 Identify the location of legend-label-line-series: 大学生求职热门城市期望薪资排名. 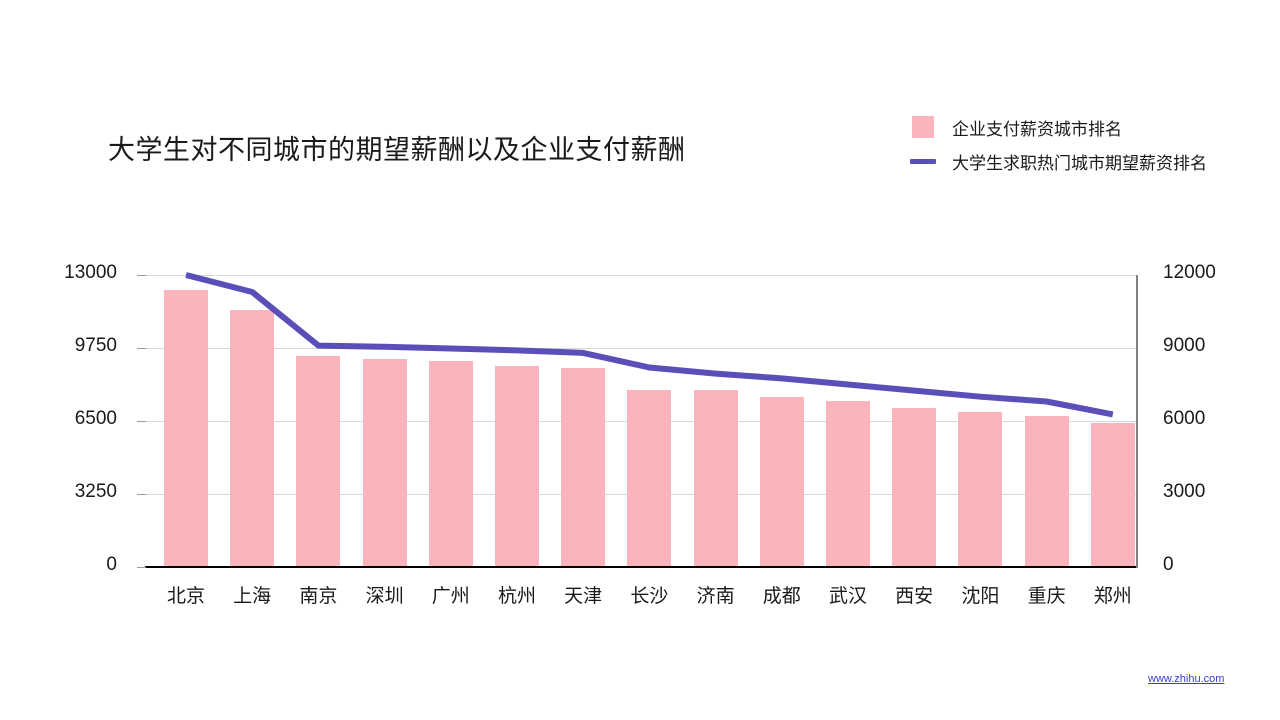
(1079, 163).